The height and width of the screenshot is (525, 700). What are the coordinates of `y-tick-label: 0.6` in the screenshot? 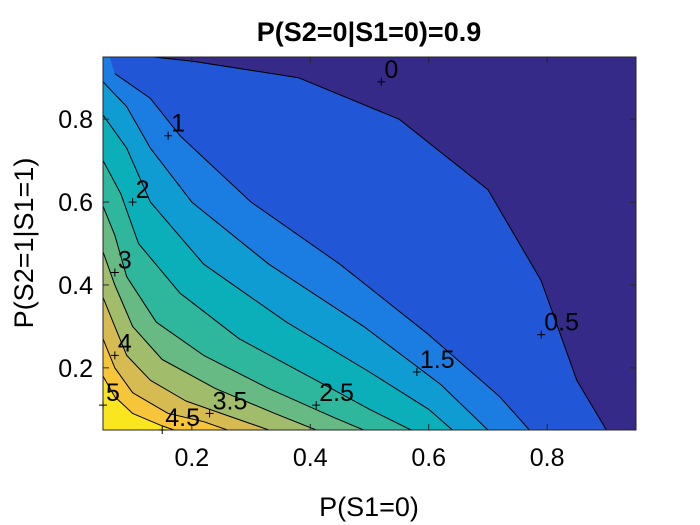 It's located at (75, 203).